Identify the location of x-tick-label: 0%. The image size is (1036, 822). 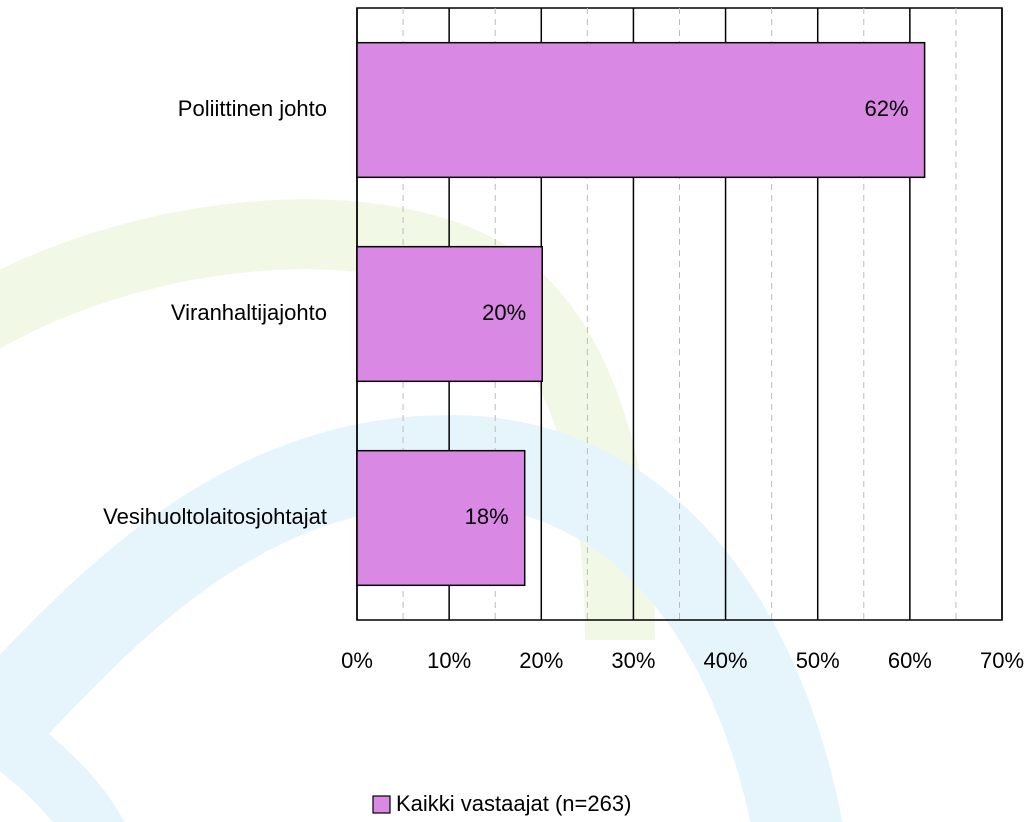
(357, 660).